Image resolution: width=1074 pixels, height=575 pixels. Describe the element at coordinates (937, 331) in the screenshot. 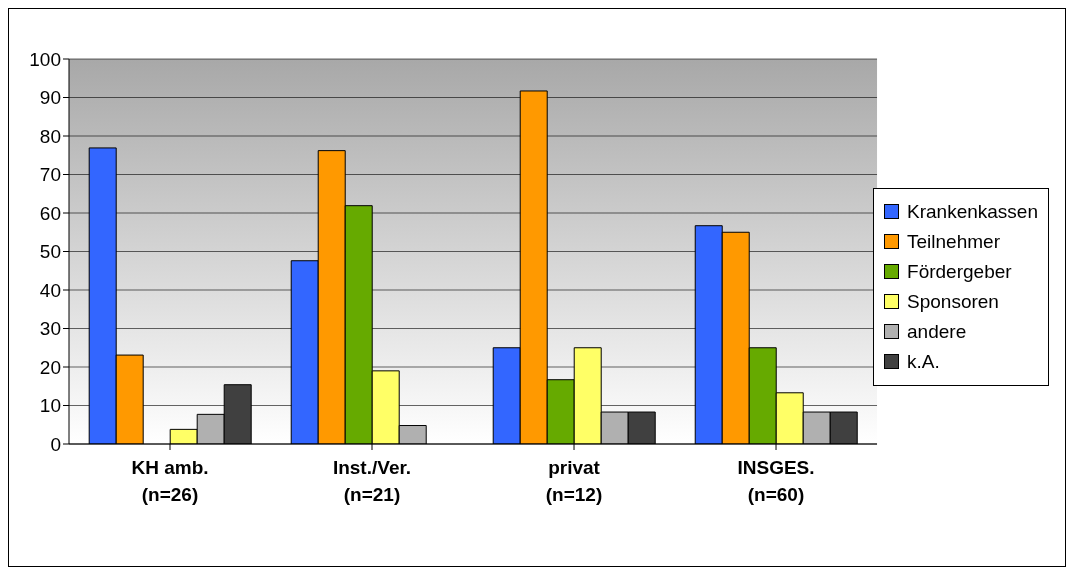

I see `legend-label: andere` at that location.